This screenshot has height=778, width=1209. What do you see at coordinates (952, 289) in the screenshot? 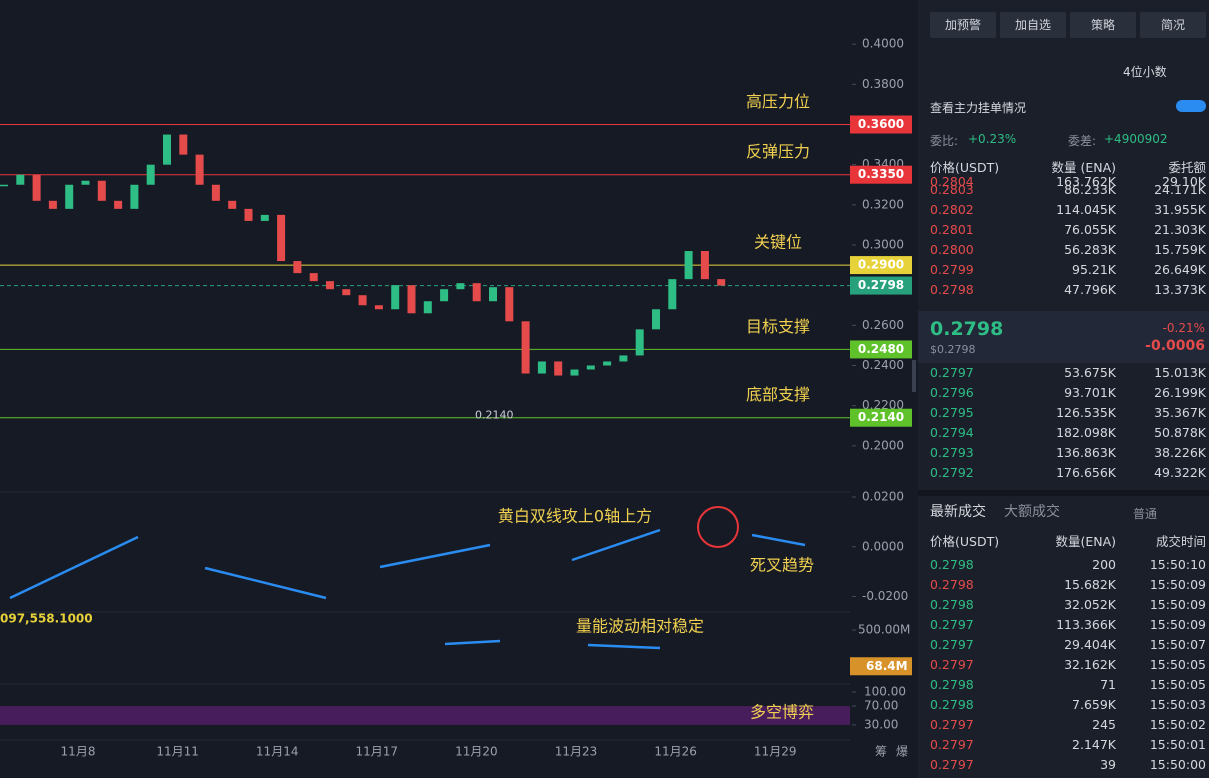
I see `cell: 0.2798` at bounding box center [952, 289].